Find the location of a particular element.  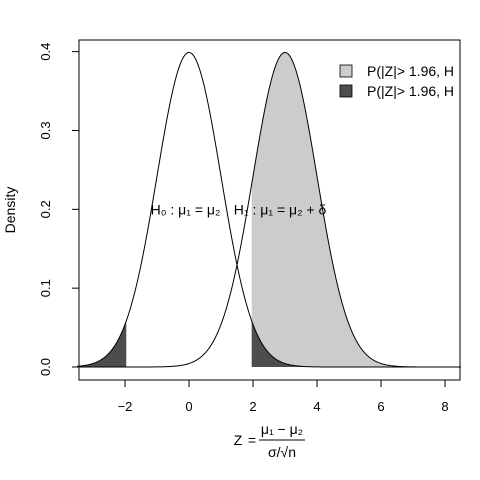

x-tick-label: 4 is located at coordinates (316, 406).